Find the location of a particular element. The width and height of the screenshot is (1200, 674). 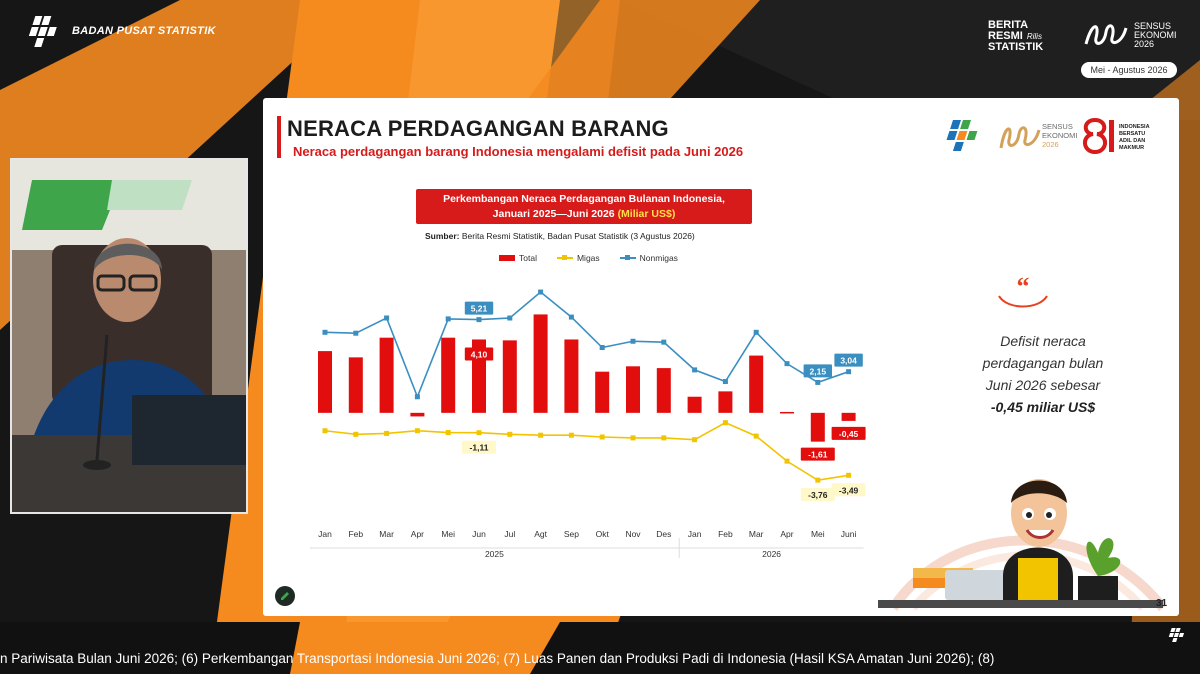

data-label-total-17: -0,45 is located at coordinates (849, 434).